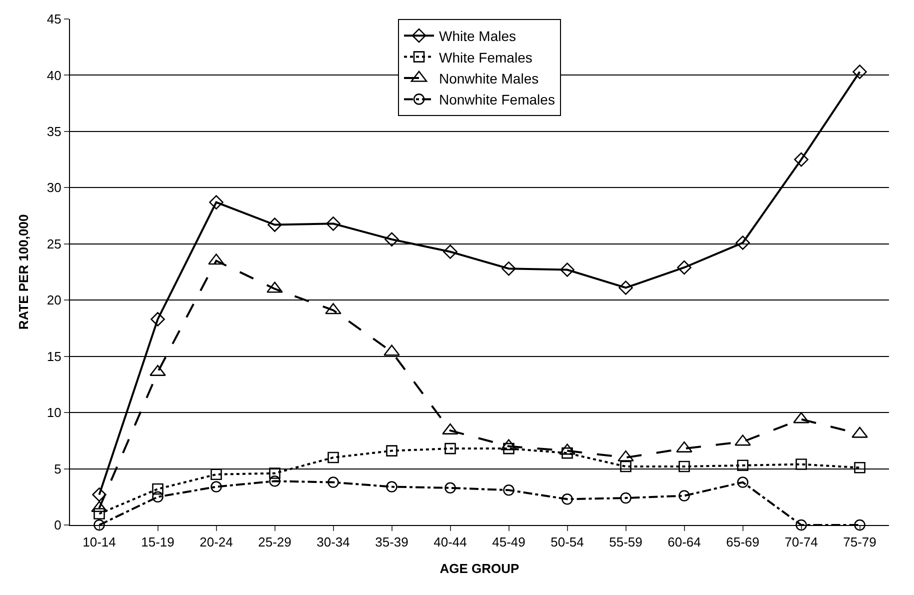  I want to click on y-tick-label: 40, so click(54, 75).